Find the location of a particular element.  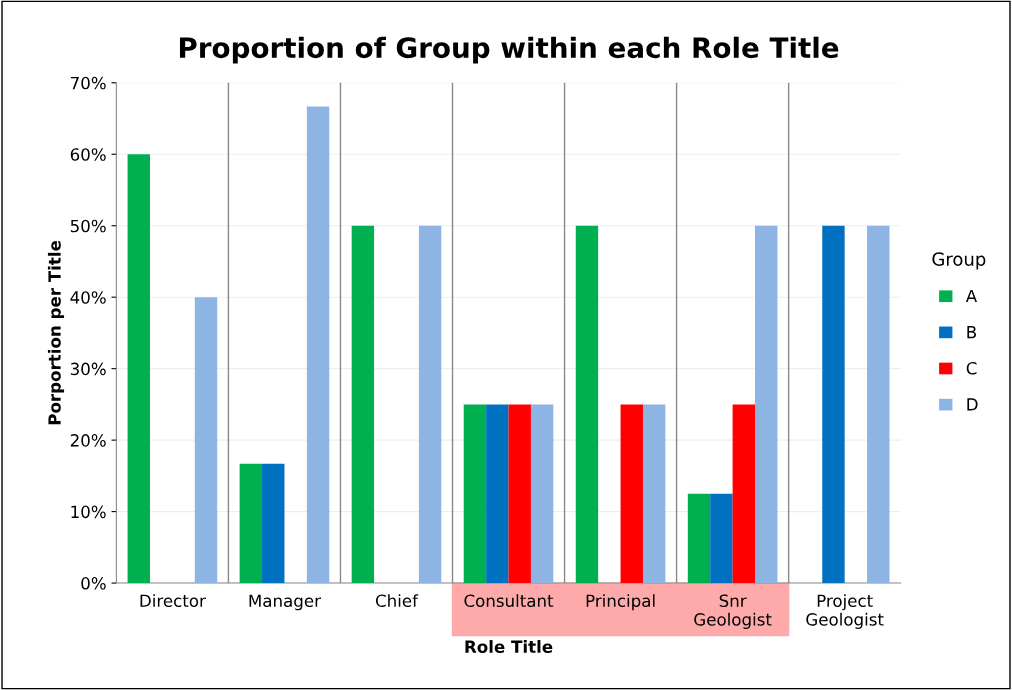

legend-label: A is located at coordinates (971, 296).